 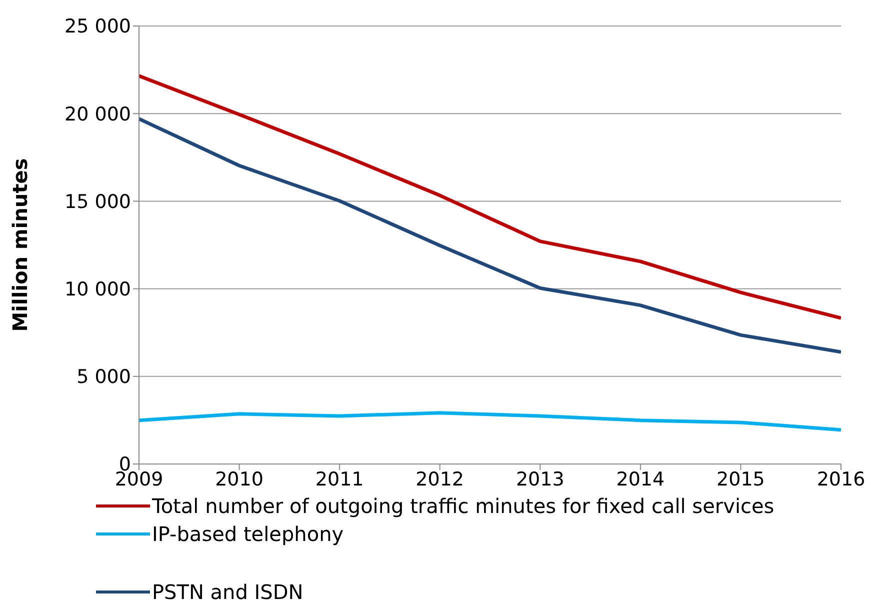 What do you see at coordinates (740, 479) in the screenshot?
I see `x-tick-label: 2015` at bounding box center [740, 479].